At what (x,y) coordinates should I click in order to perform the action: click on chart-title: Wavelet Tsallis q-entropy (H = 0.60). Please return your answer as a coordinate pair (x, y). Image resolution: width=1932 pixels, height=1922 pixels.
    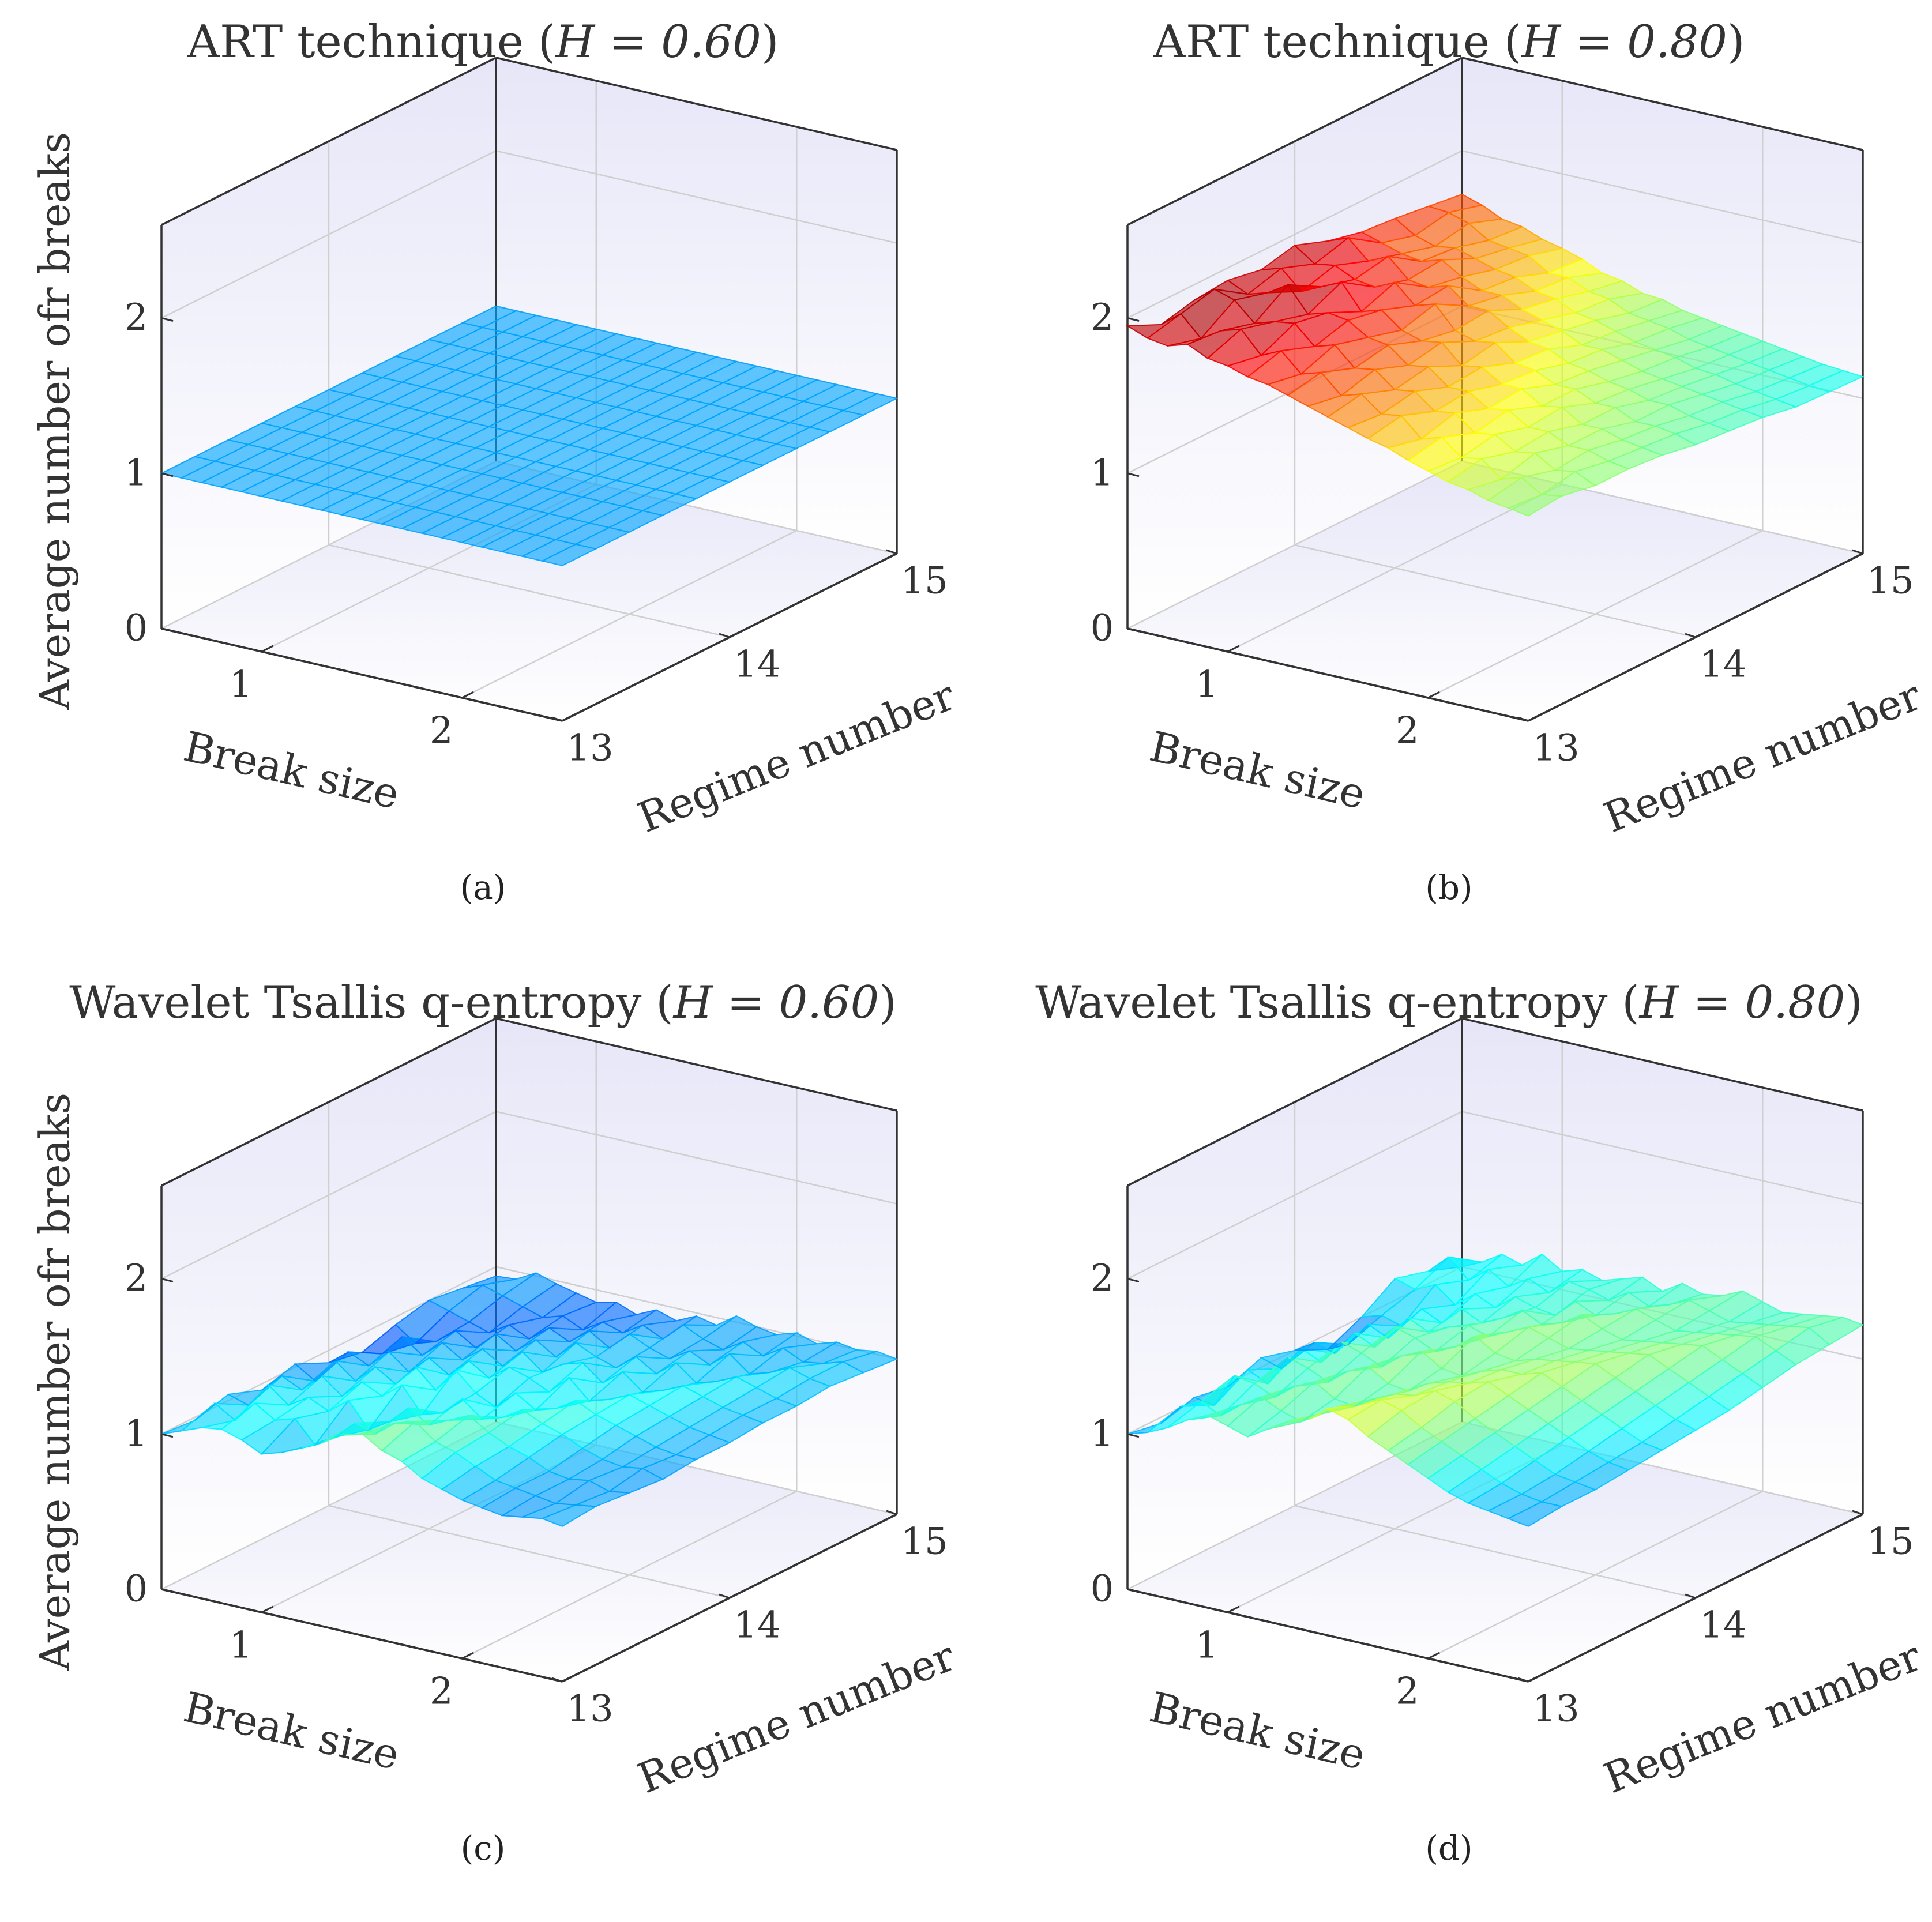
    Looking at the image, I should click on (483, 1003).